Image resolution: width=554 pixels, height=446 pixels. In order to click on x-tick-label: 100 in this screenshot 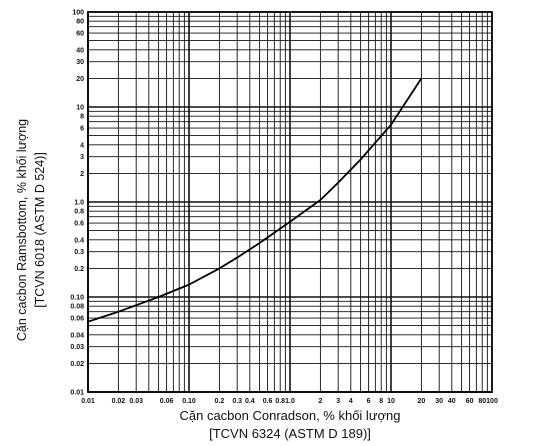, I will do `click(492, 401)`.